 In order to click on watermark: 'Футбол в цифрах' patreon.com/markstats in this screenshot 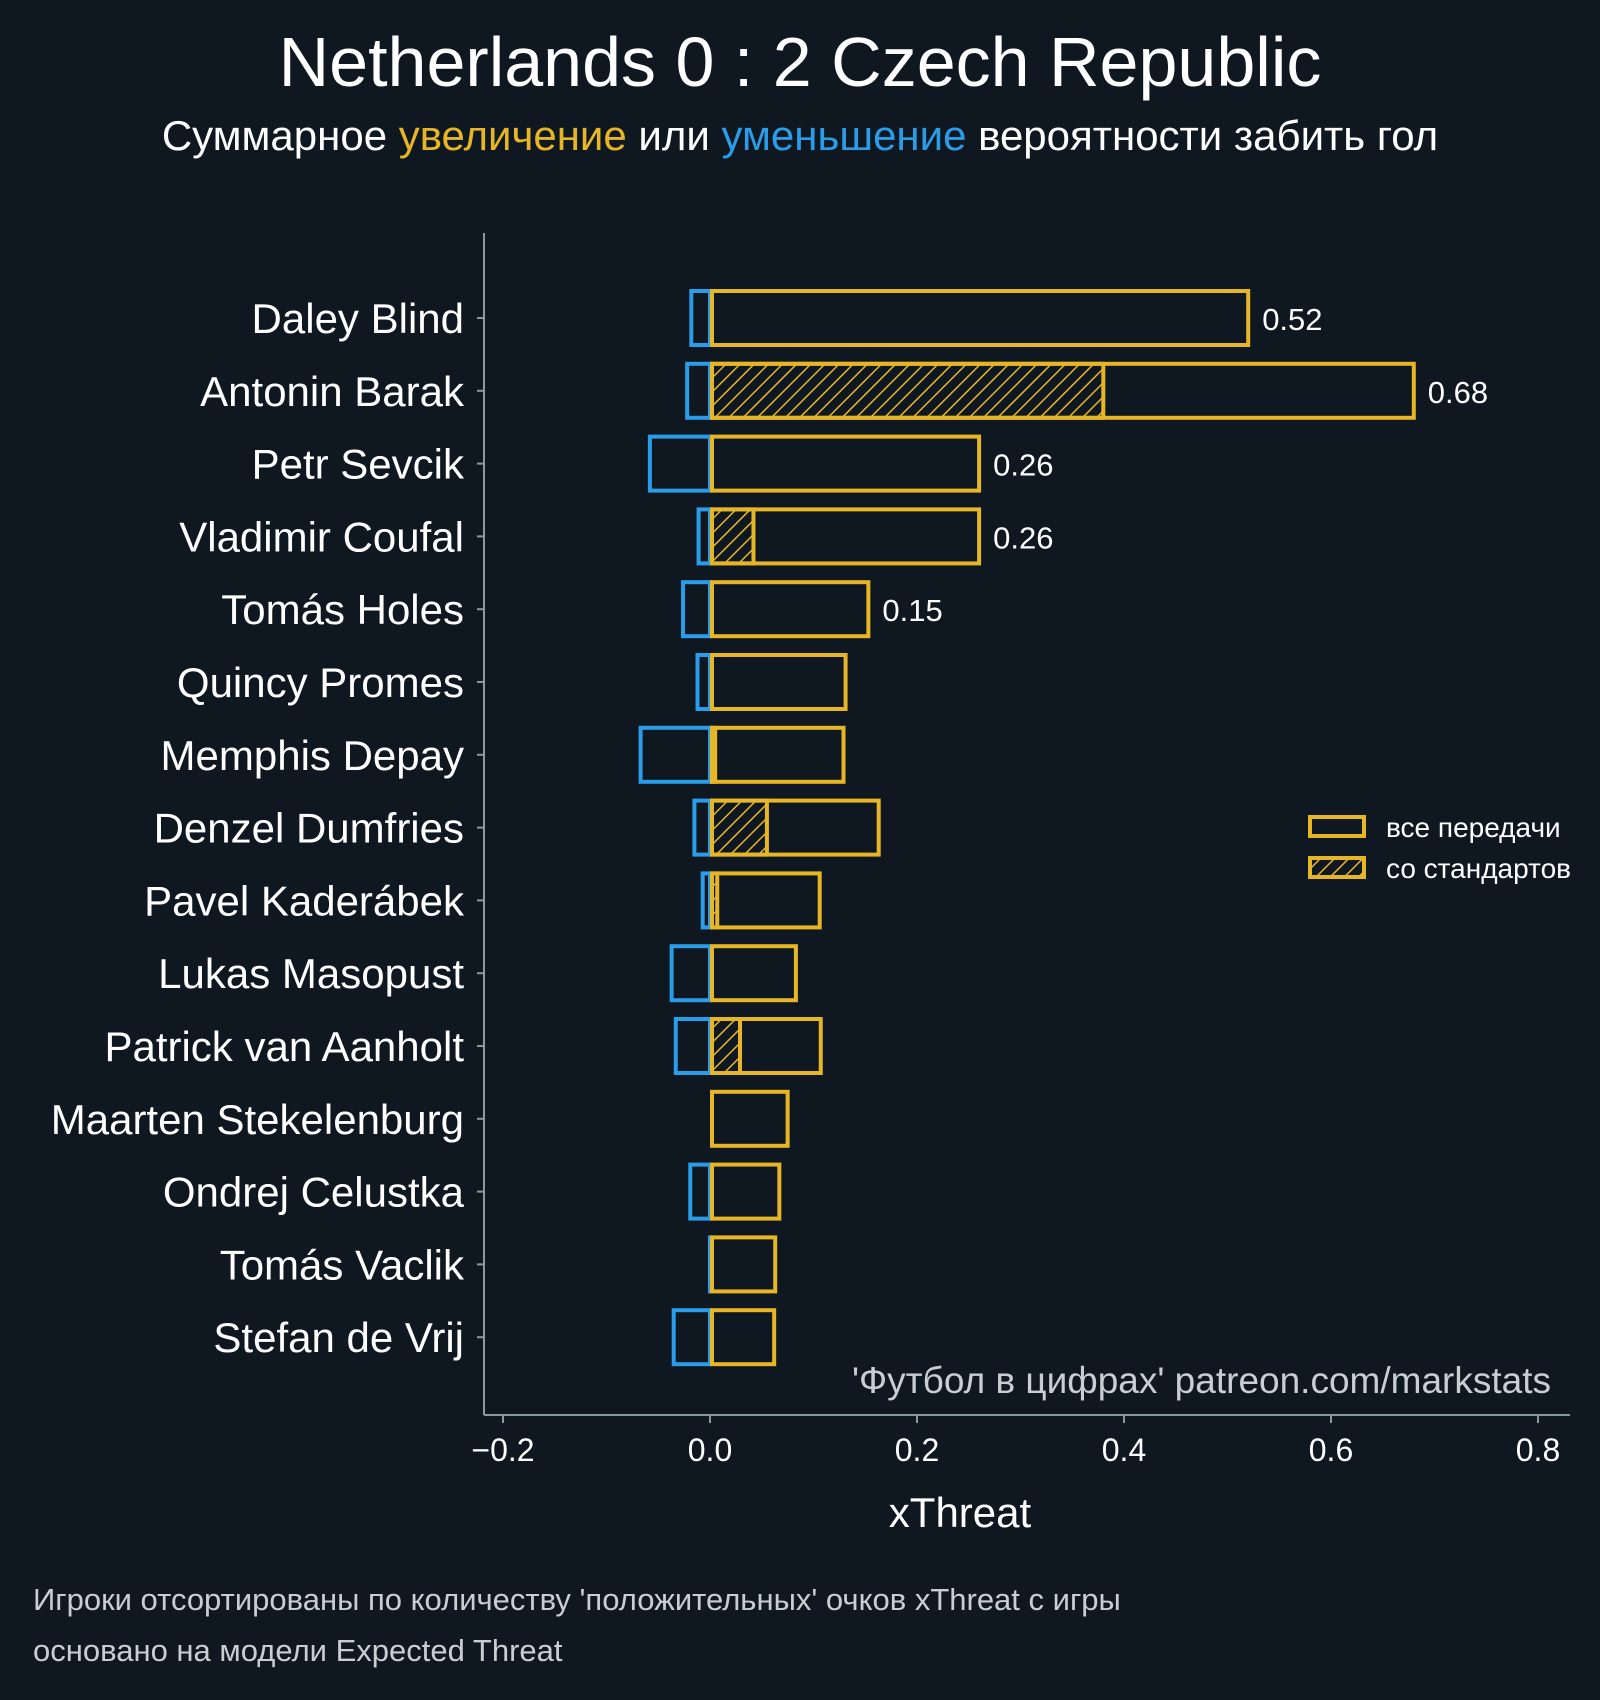, I will do `click(1201, 1380)`.